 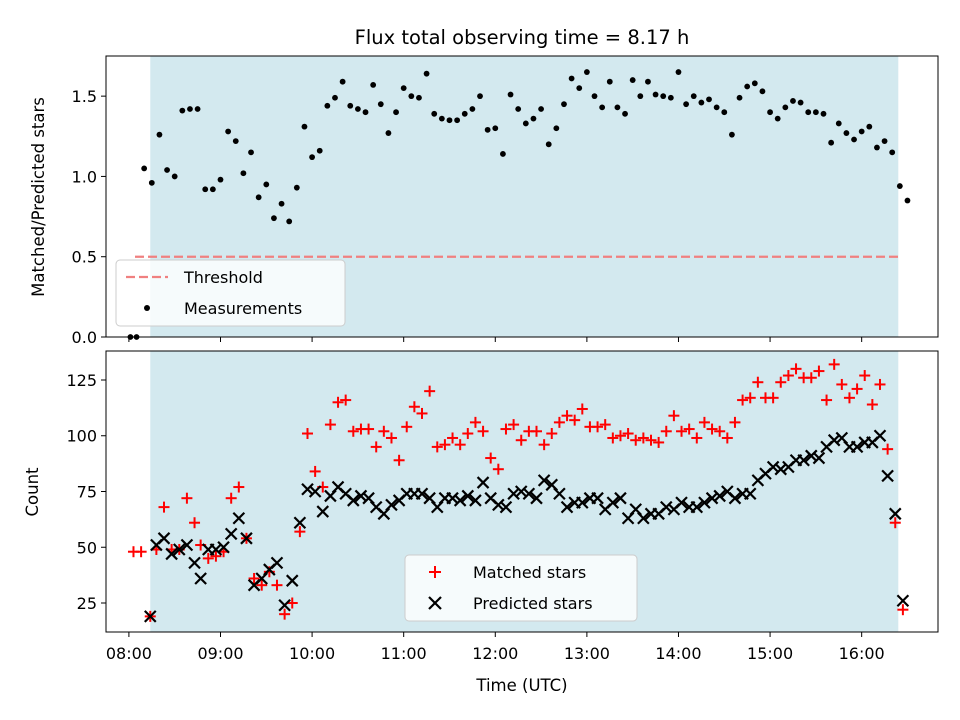 What do you see at coordinates (435, 603) in the screenshot?
I see `legend-predicted-swatch` at bounding box center [435, 603].